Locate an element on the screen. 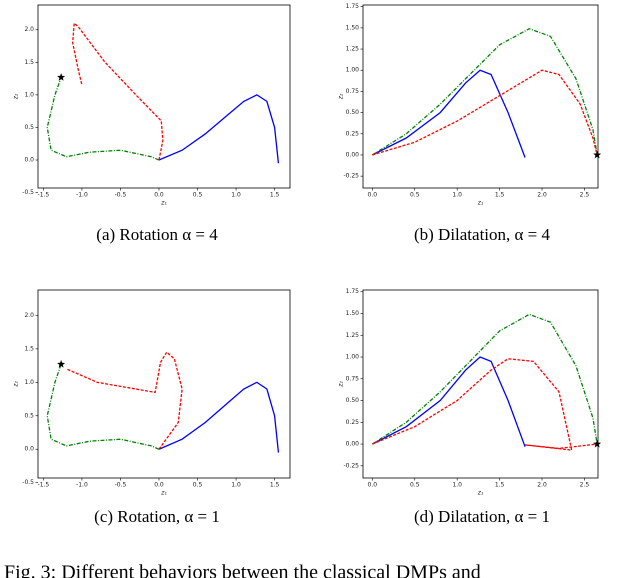  subplot-caption: (a) Rotation α = 4 is located at coordinates (157, 234).